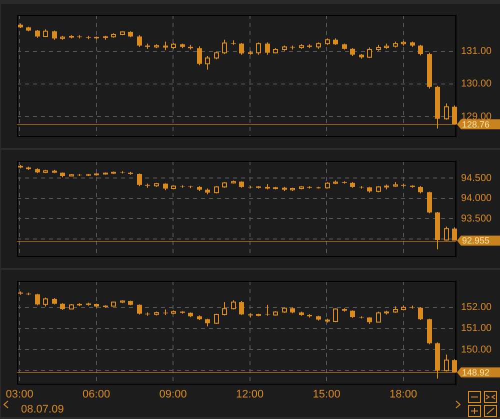  What do you see at coordinates (476, 84) in the screenshot?
I see `y-tick-label: 130.00` at bounding box center [476, 84].